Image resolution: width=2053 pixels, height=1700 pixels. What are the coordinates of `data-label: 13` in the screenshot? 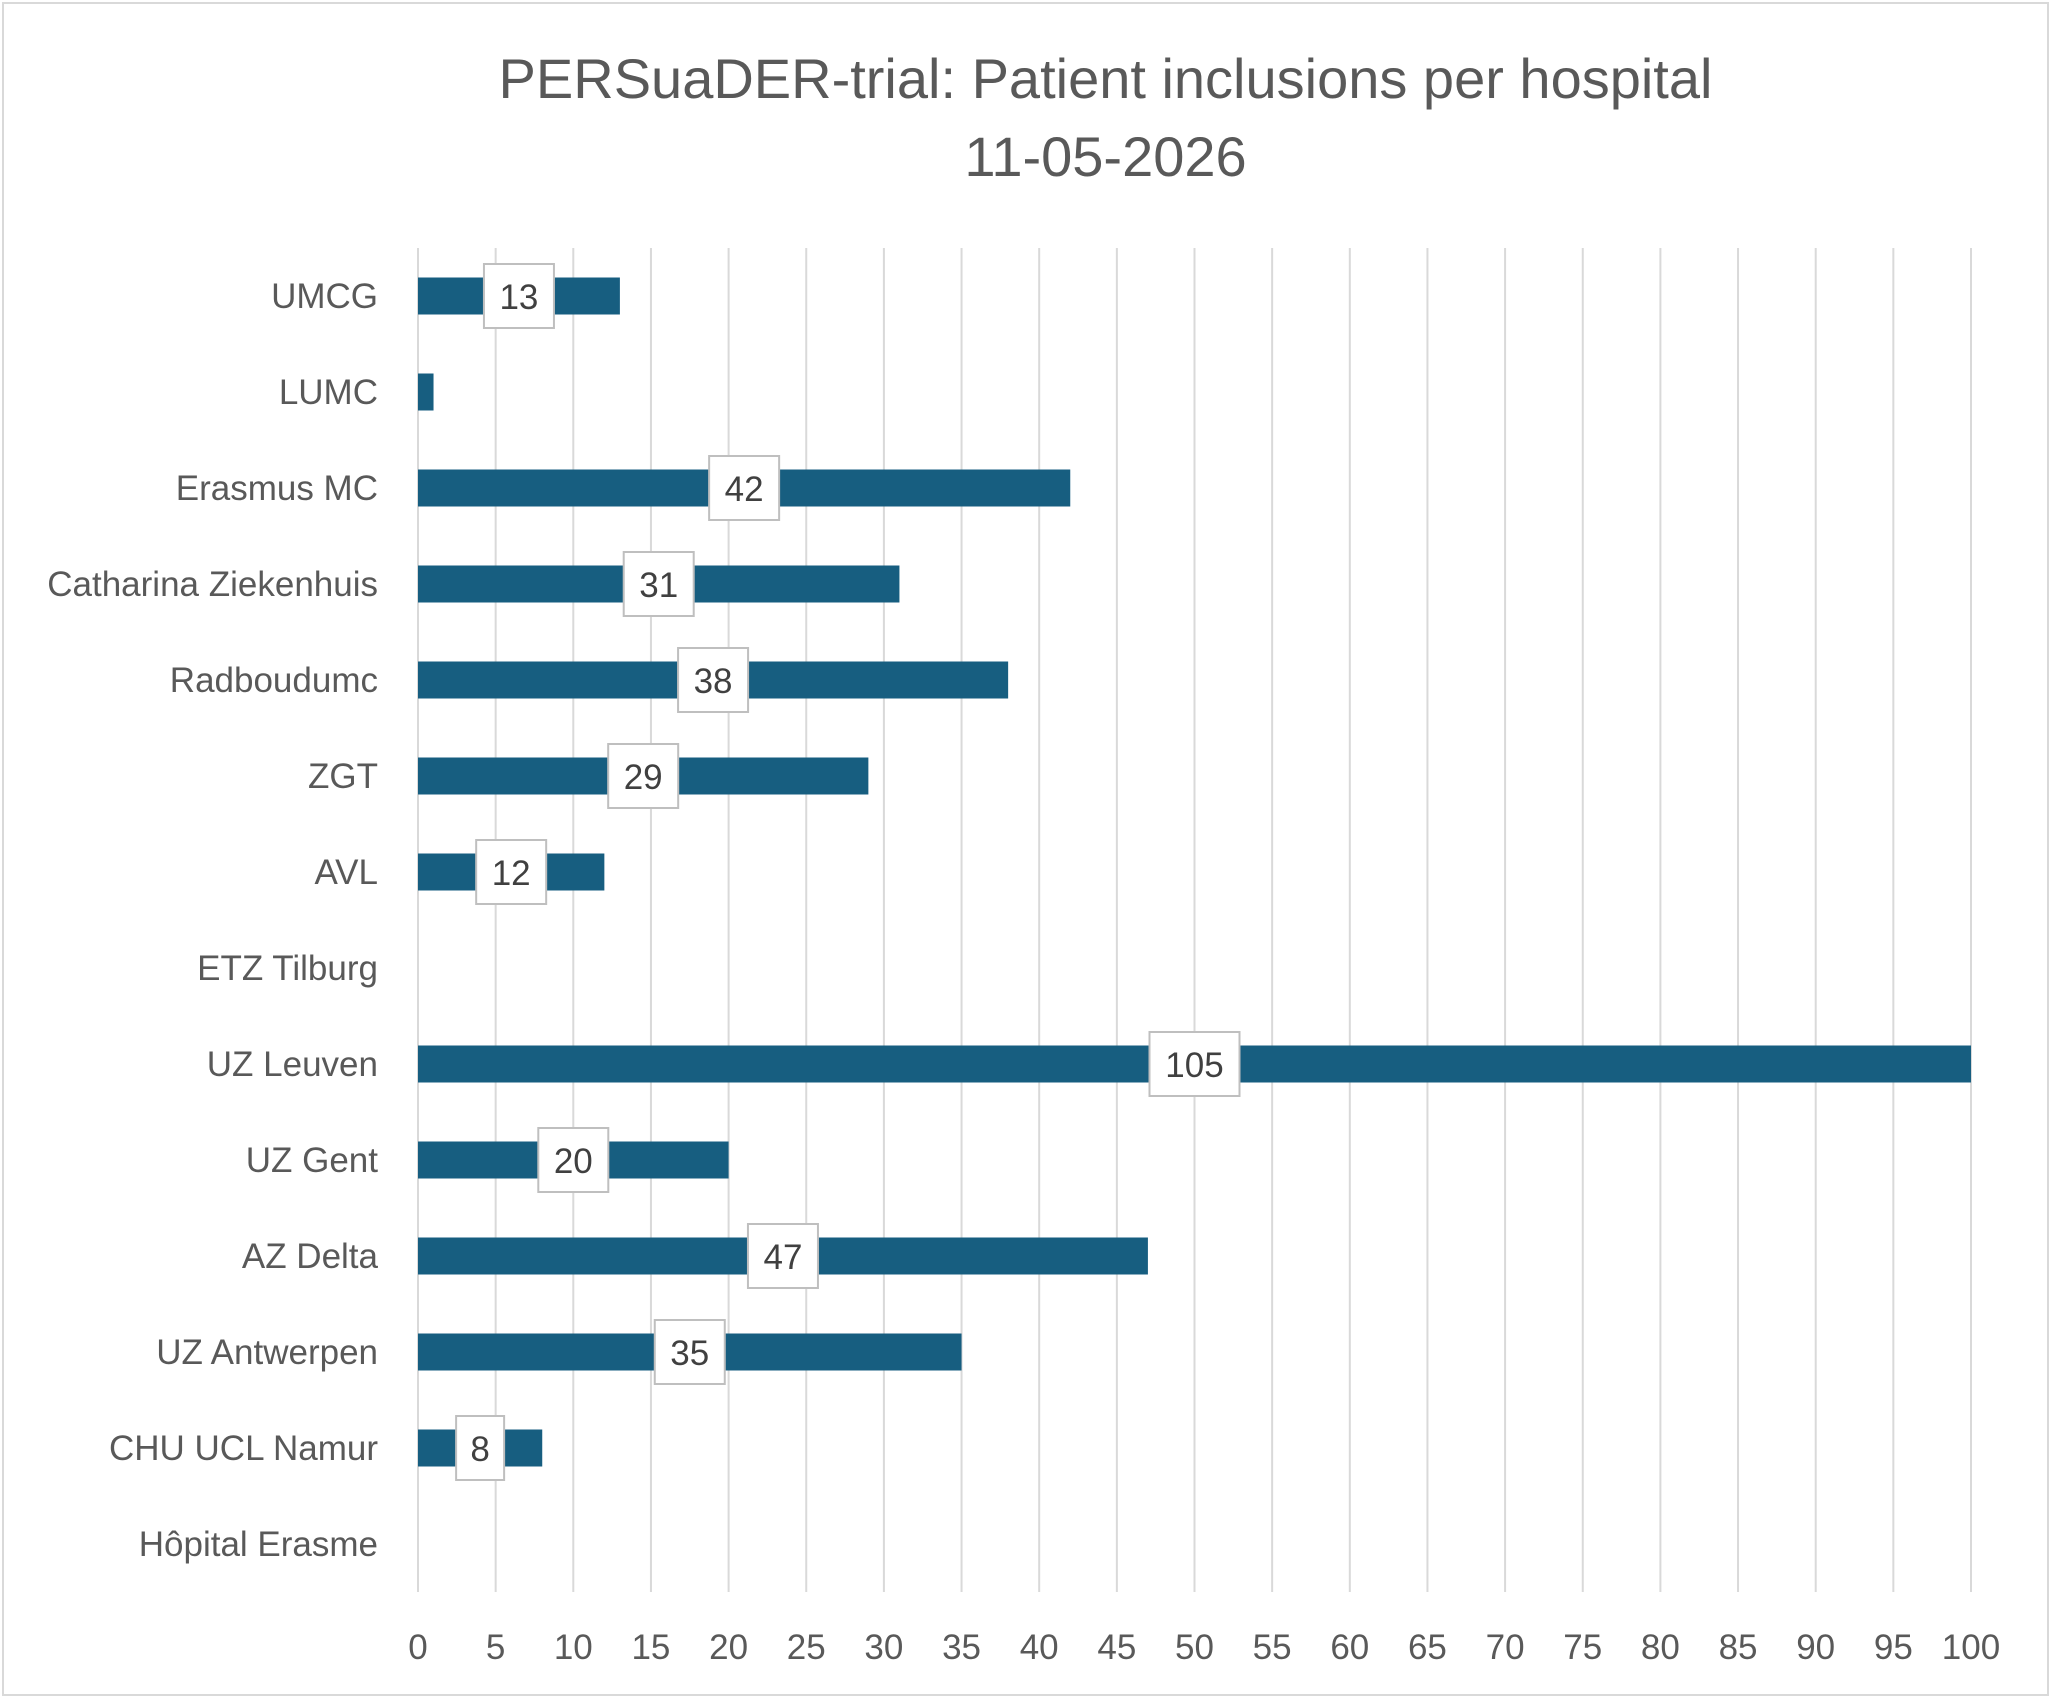 It's located at (518, 297).